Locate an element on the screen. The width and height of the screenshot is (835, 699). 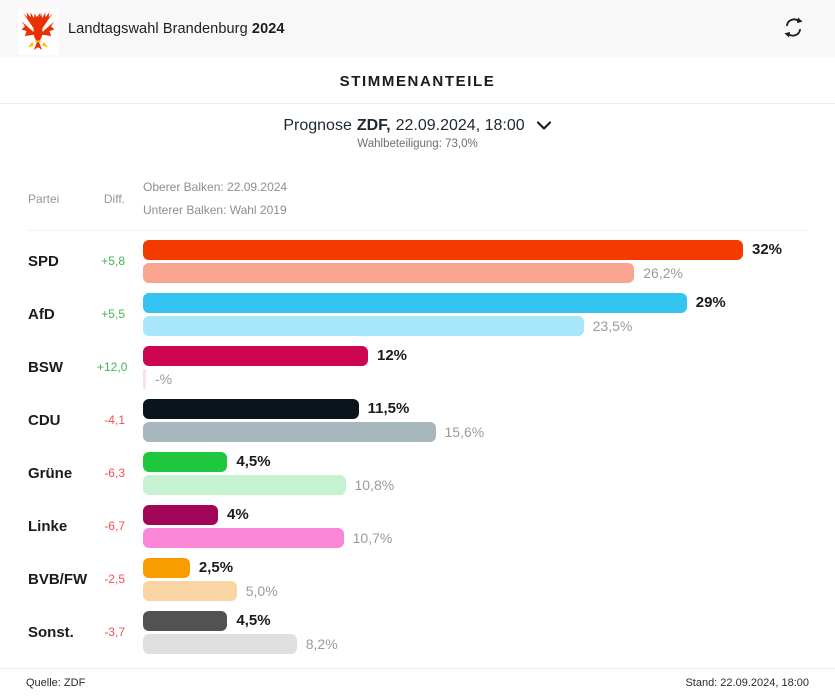
party-row: BVB/FW -2,5 2,5% 5,0% is located at coordinates (417, 579).